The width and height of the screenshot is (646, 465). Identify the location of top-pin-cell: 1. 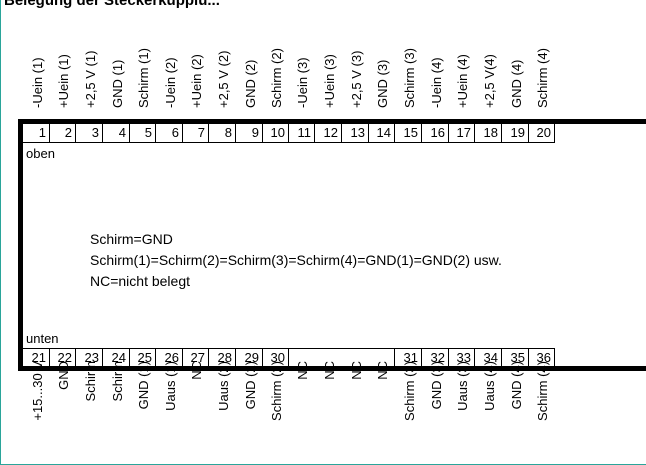
(36, 133).